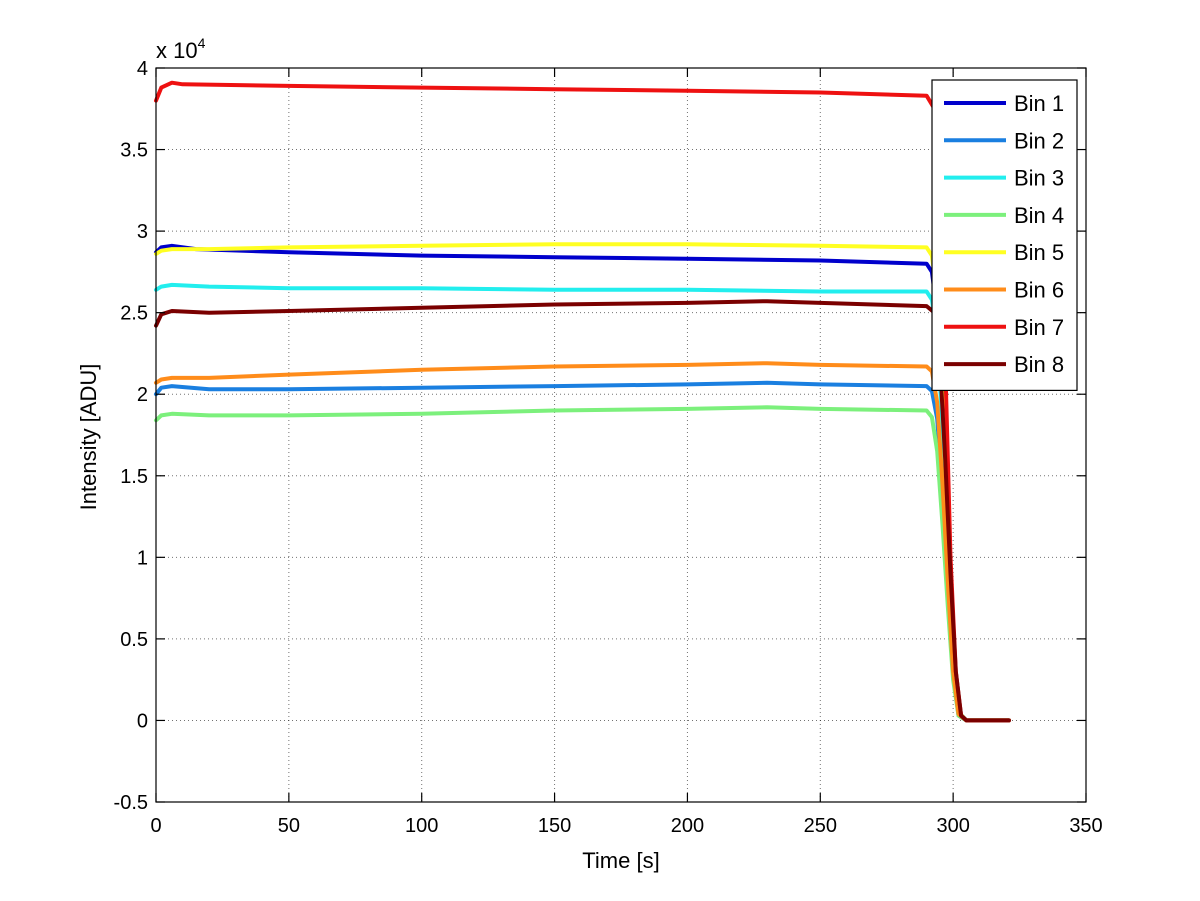  Describe the element at coordinates (134, 640) in the screenshot. I see `y-tick-label: 0.5` at that location.